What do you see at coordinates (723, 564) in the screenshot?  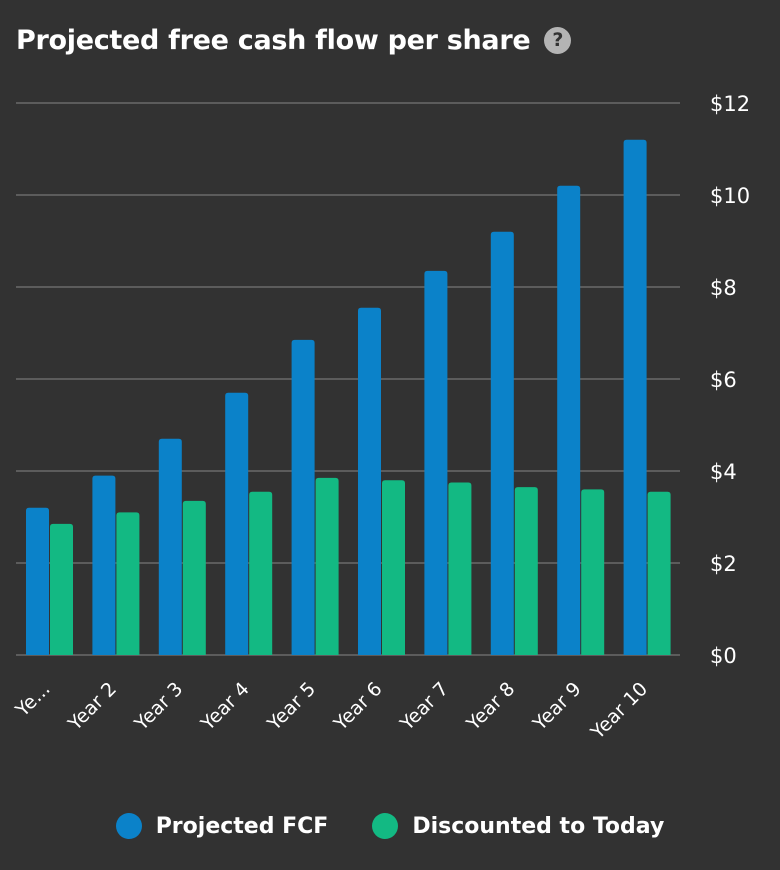 I see `y-tick-label: $2` at bounding box center [723, 564].